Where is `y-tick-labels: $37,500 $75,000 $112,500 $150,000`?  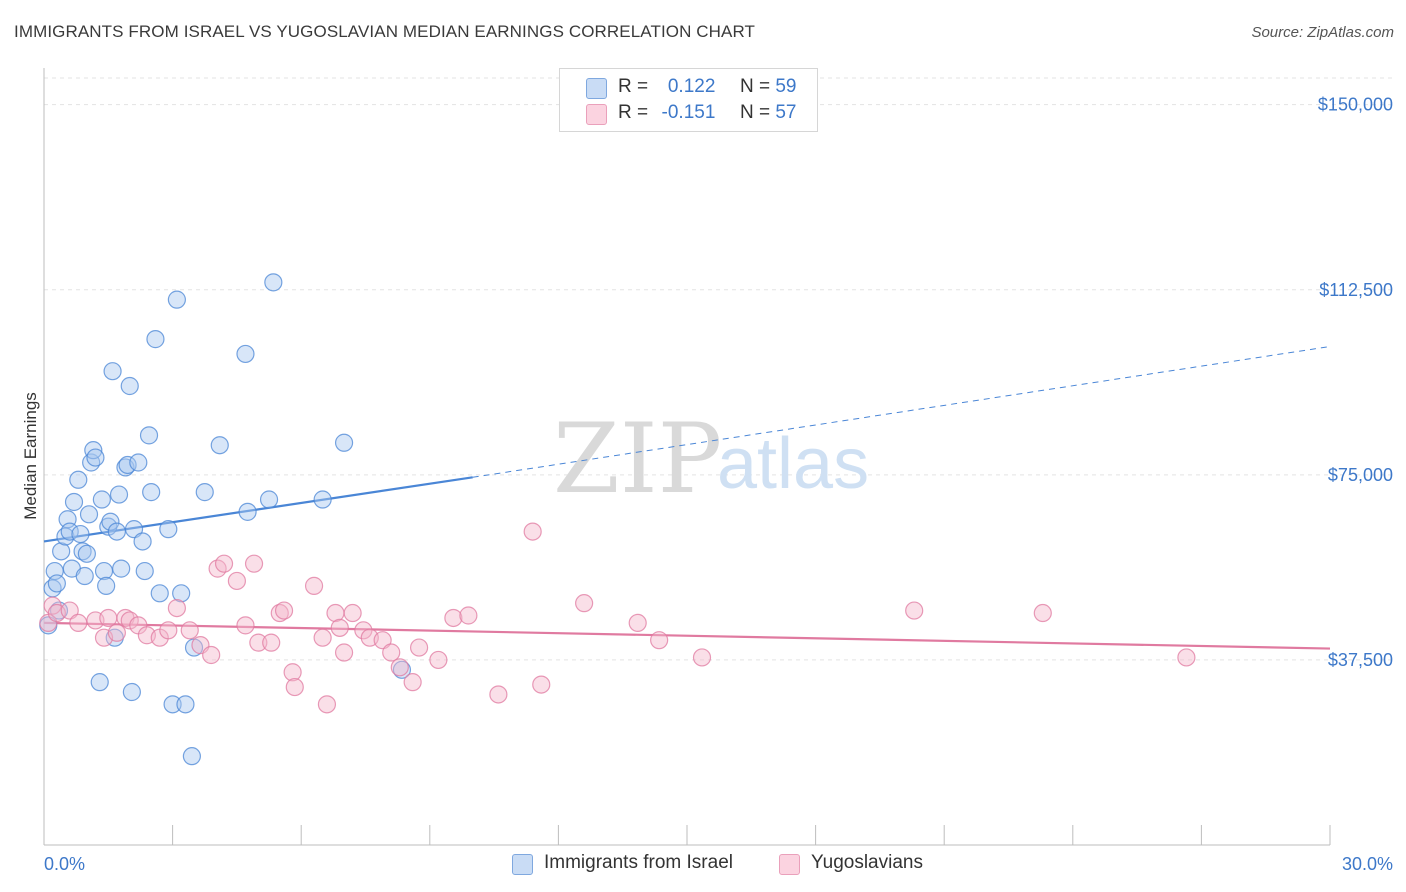 y-tick-labels: $37,500 $75,000 $112,500 $150,000 is located at coordinates (1355, 382).